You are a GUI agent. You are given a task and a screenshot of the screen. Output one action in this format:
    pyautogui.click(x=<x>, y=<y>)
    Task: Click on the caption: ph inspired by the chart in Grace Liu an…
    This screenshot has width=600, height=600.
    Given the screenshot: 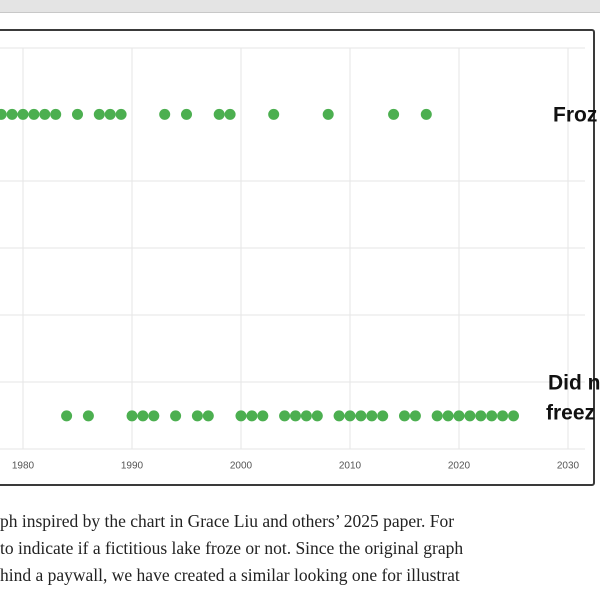 What is the action you would take?
    pyautogui.click(x=300, y=548)
    